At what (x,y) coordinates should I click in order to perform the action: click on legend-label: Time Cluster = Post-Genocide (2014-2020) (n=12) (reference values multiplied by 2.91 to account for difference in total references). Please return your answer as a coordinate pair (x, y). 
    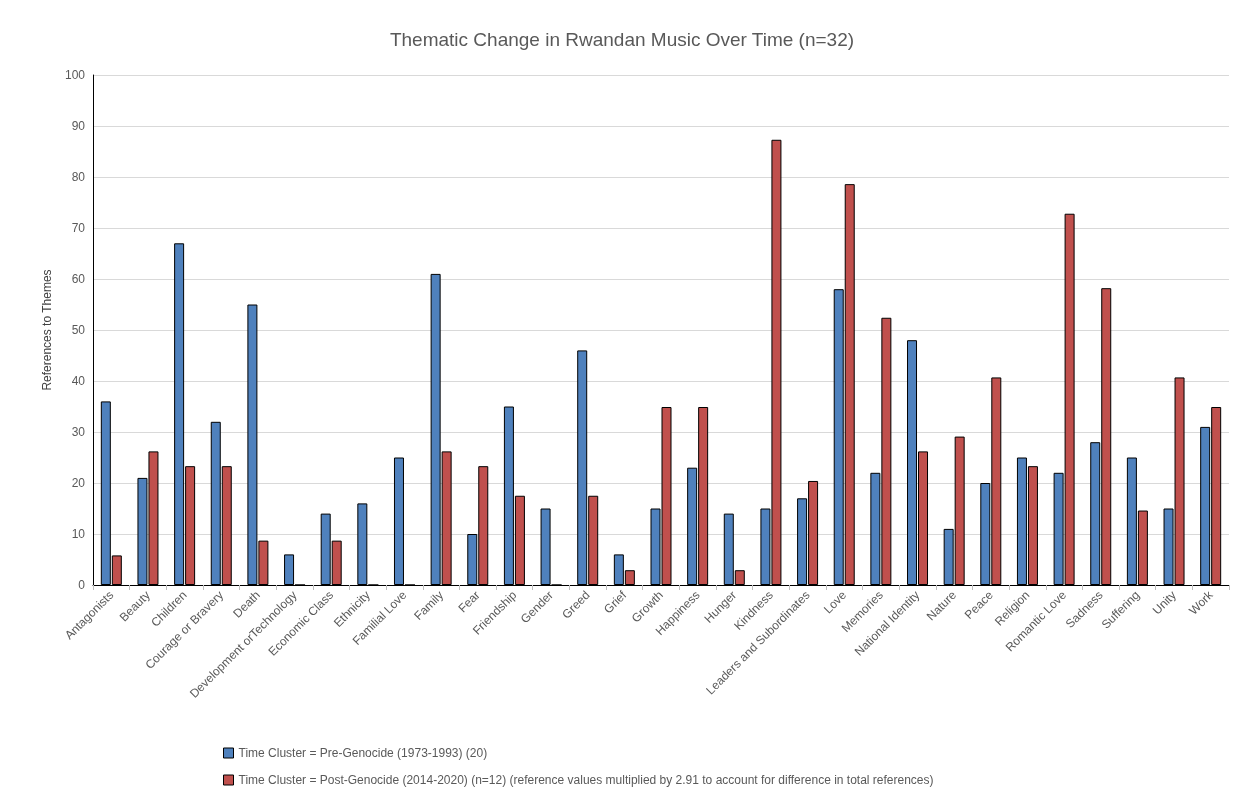
    Looking at the image, I should click on (586, 780).